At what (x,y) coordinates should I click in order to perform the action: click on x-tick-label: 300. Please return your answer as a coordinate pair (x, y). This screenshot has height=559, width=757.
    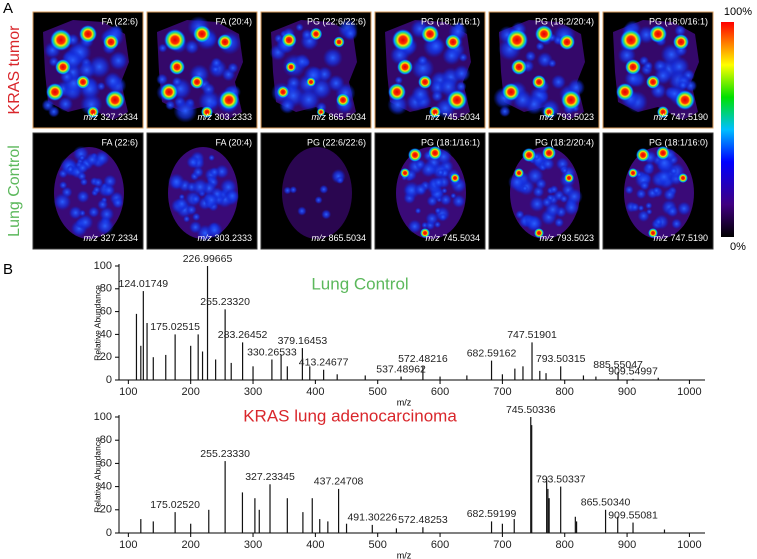
    Looking at the image, I should click on (253, 545).